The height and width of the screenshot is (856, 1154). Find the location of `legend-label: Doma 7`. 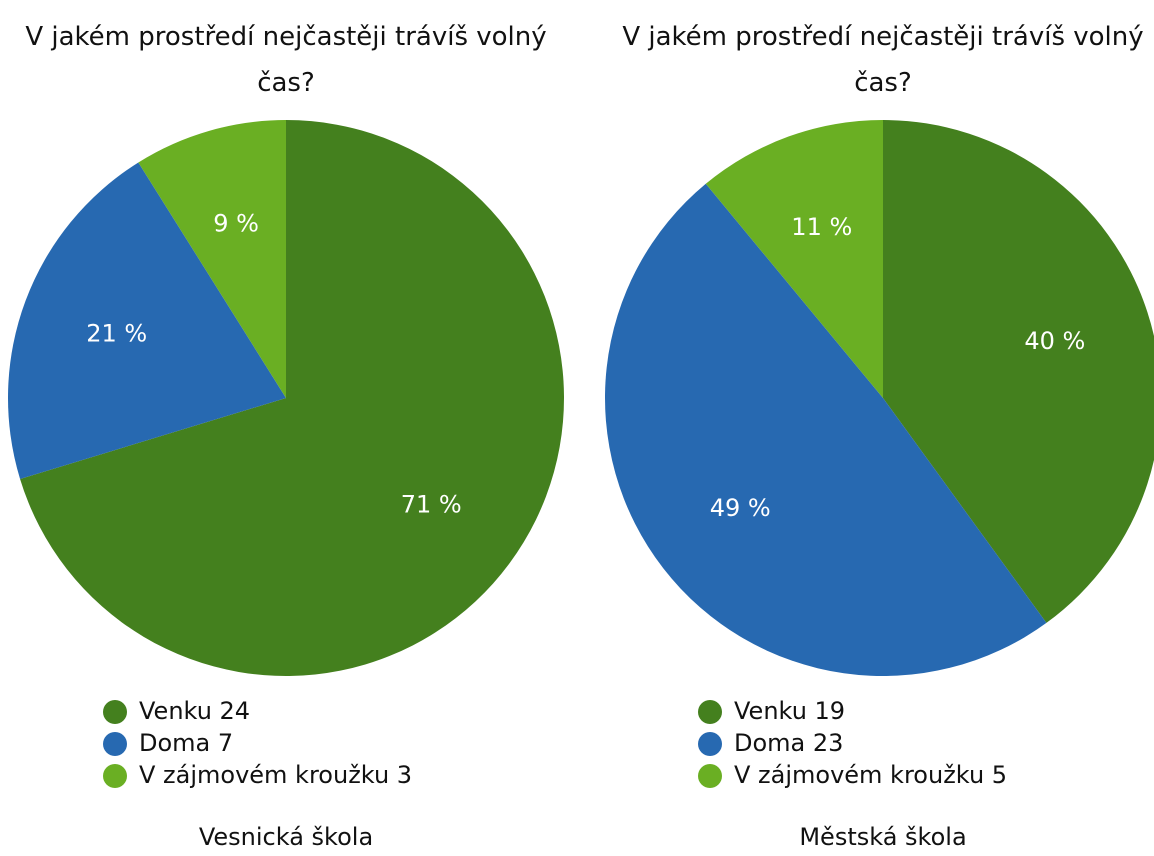

legend-label: Doma 7 is located at coordinates (186, 743).